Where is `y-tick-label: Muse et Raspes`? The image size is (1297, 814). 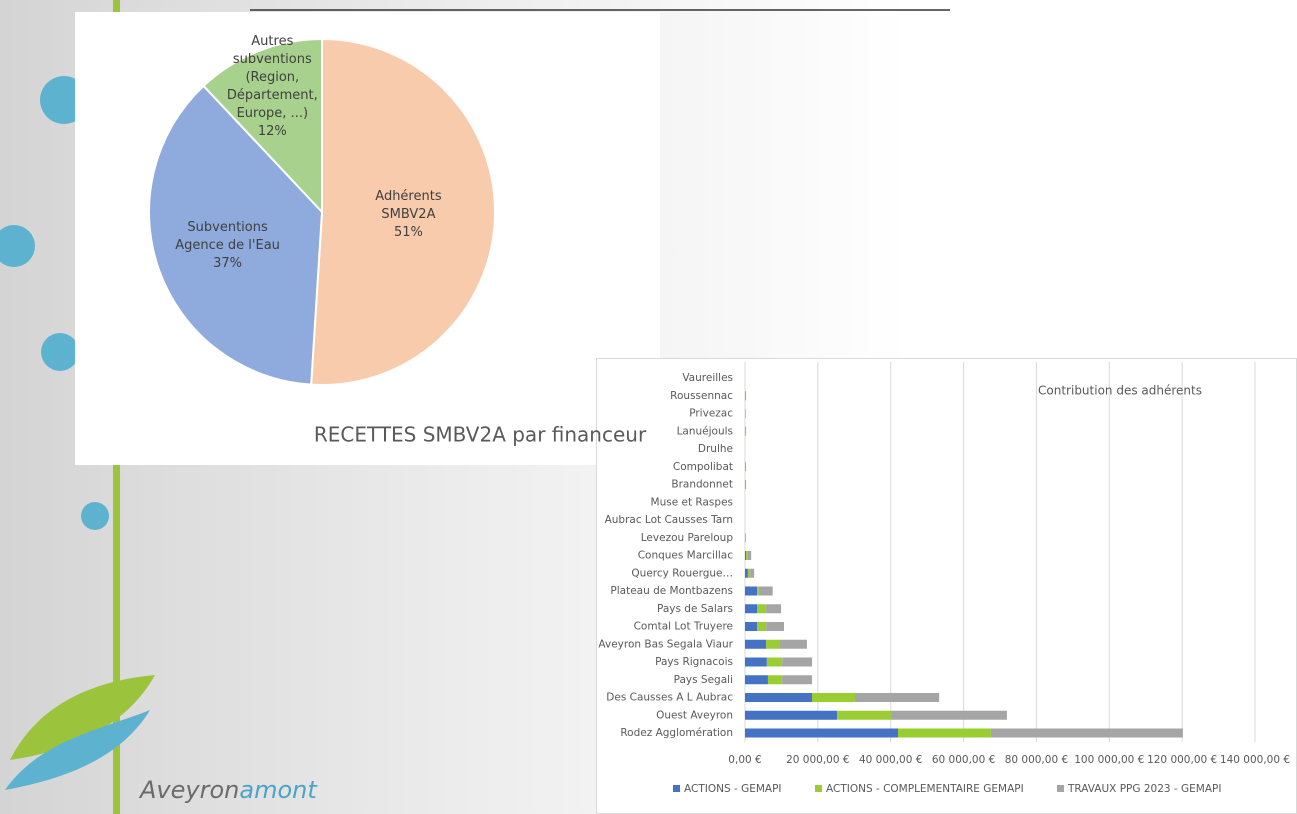 y-tick-label: Muse et Raspes is located at coordinates (692, 502).